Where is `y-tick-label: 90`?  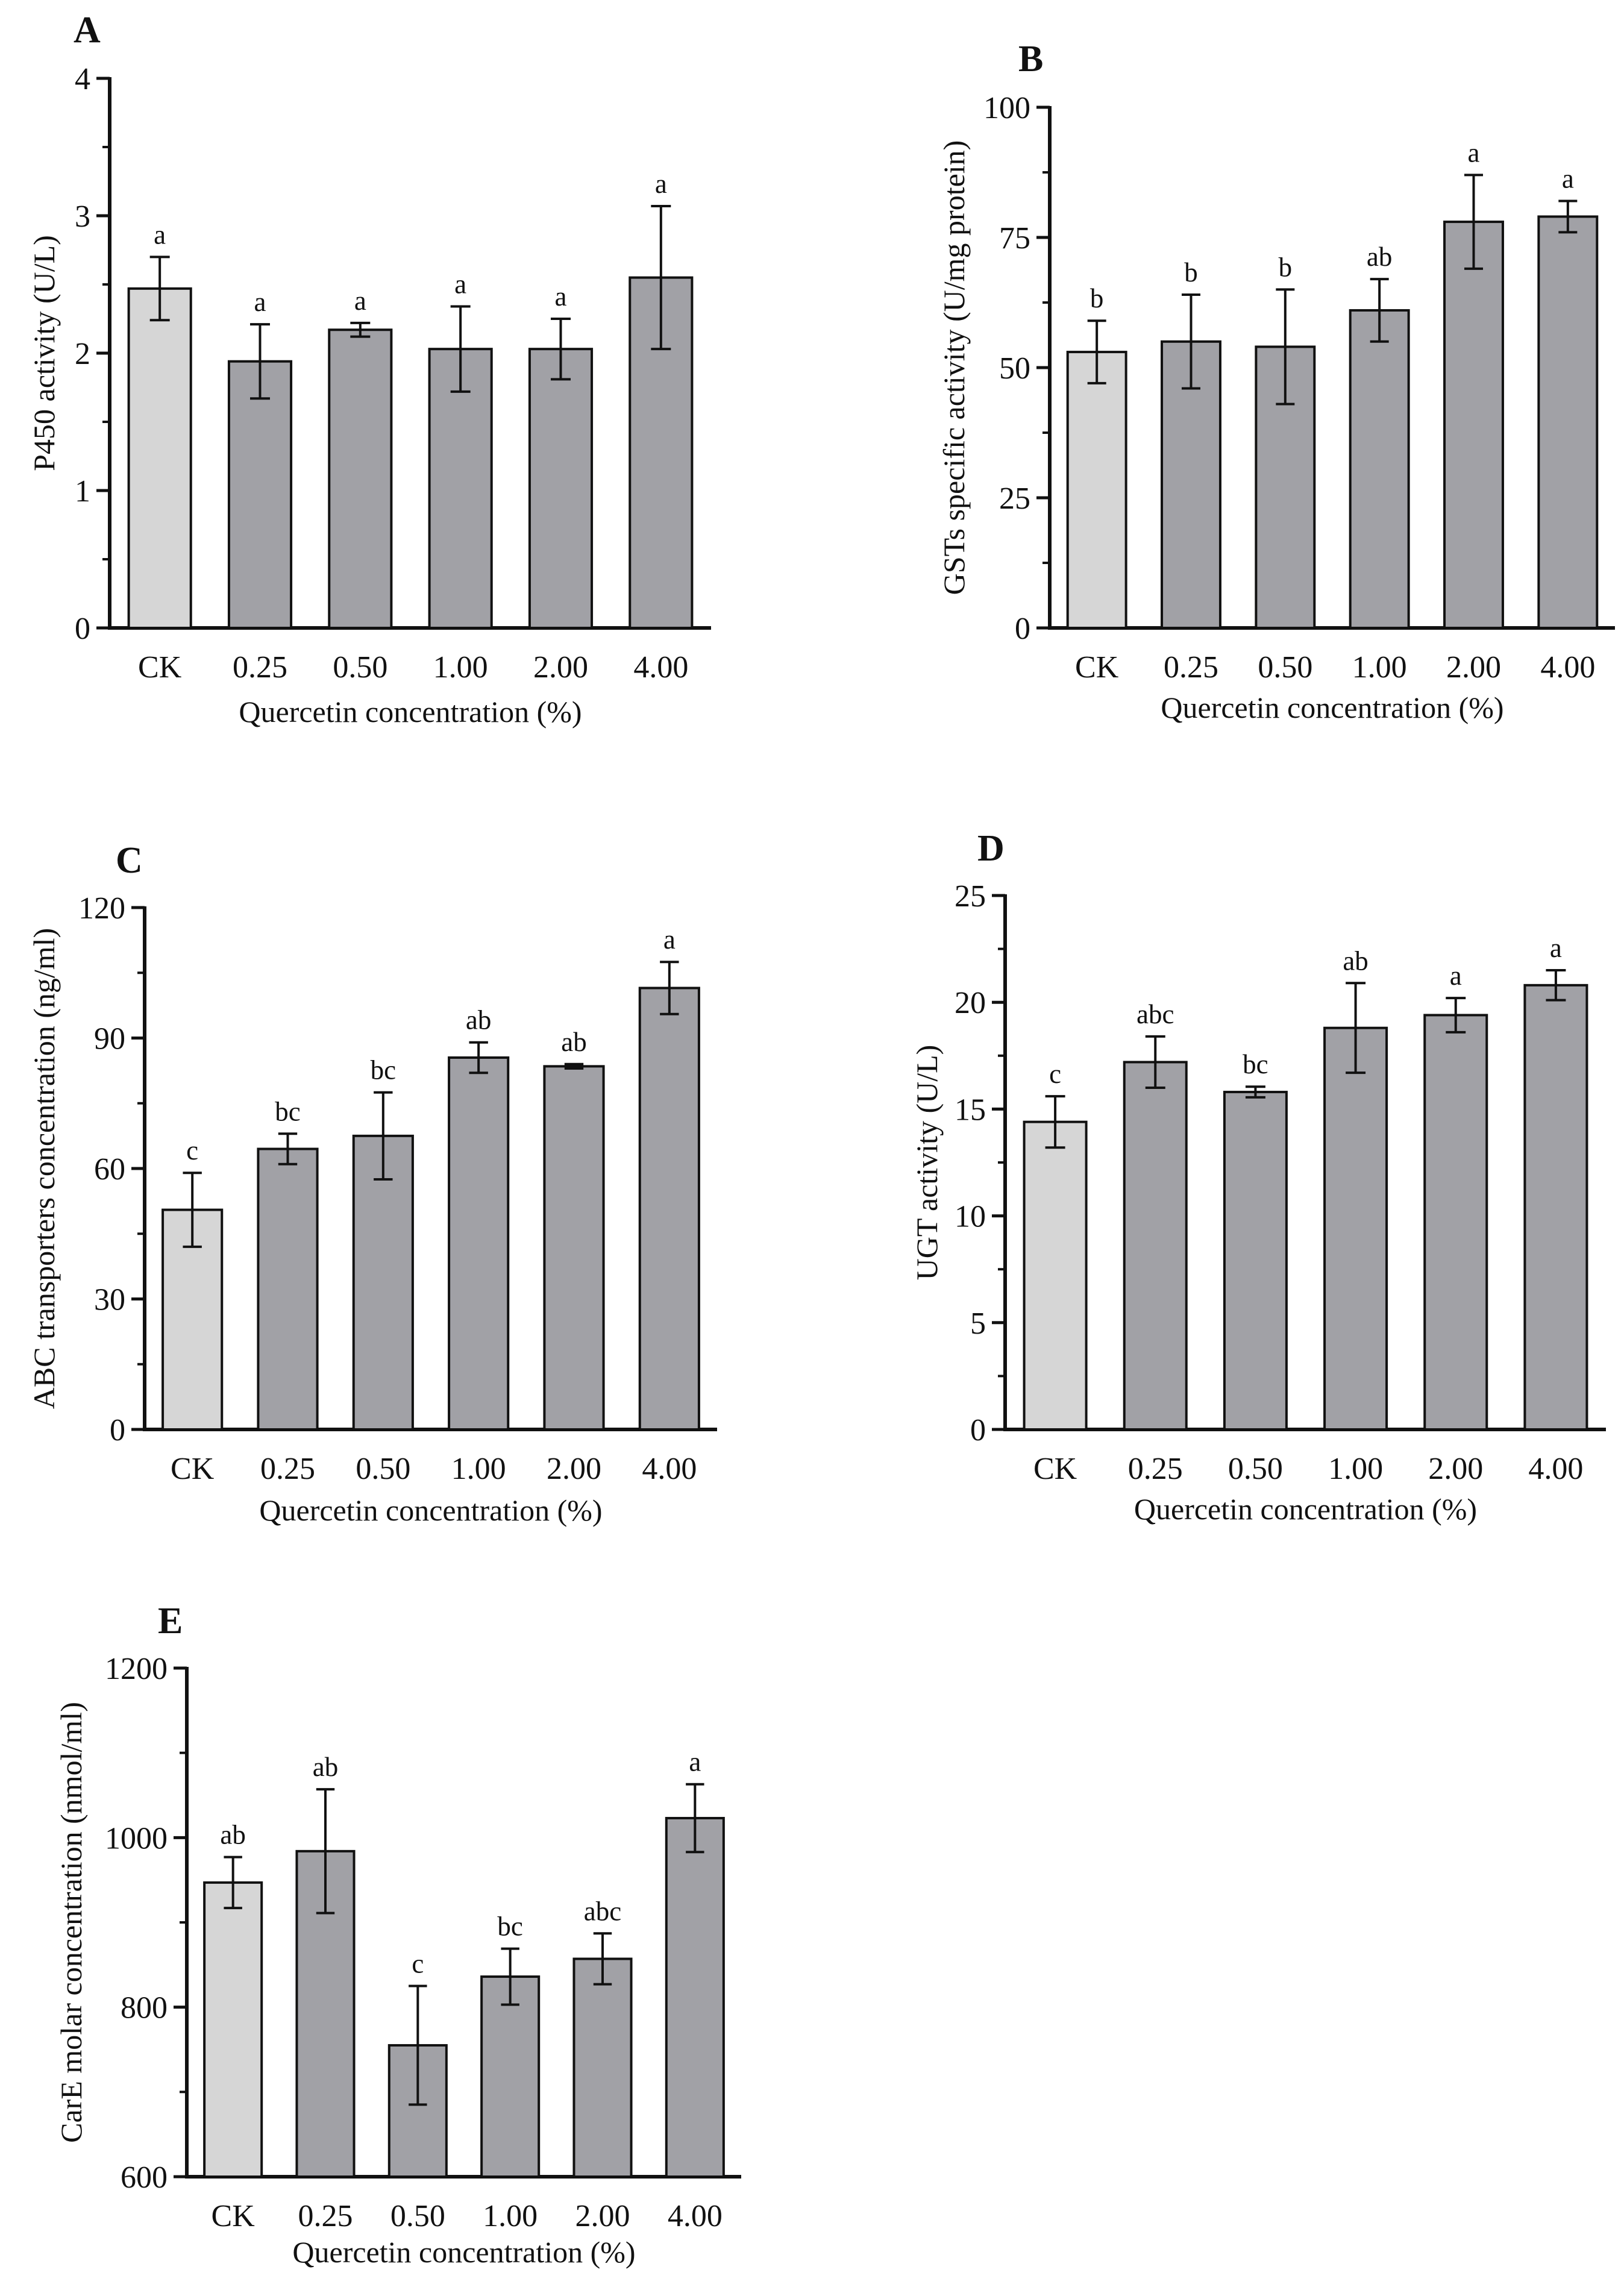 y-tick-label: 90 is located at coordinates (109, 1039).